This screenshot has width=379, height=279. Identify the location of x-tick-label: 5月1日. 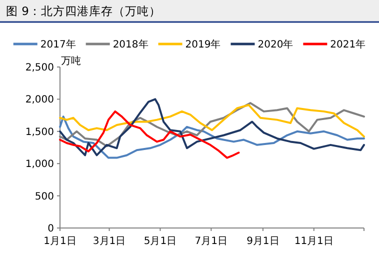
(160, 241).